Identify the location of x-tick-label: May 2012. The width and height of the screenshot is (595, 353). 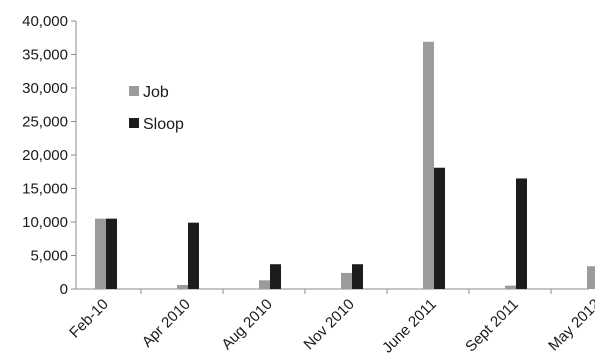
(570, 324).